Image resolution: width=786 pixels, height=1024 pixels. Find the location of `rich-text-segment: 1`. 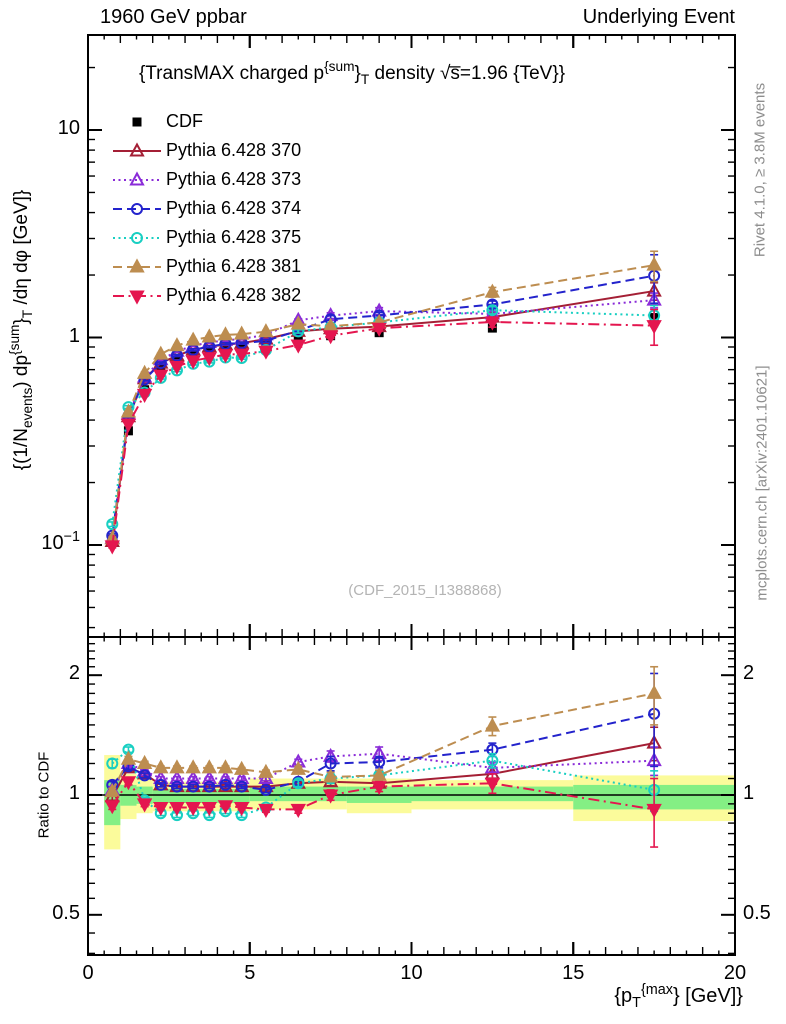

rich-text-segment: 1 is located at coordinates (74, 335).